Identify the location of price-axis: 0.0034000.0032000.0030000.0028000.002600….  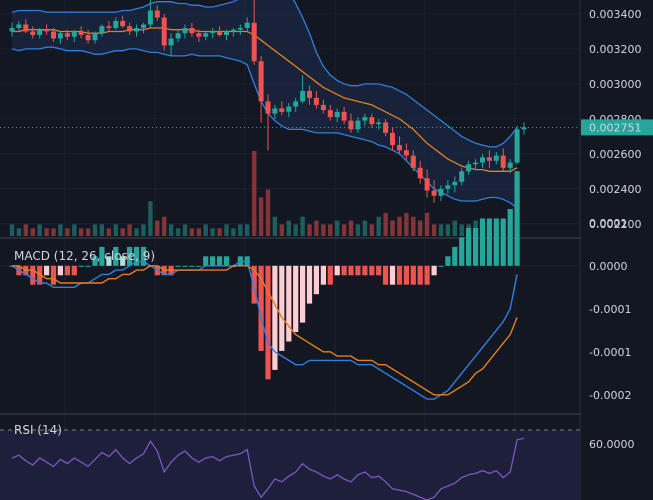
(617, 250).